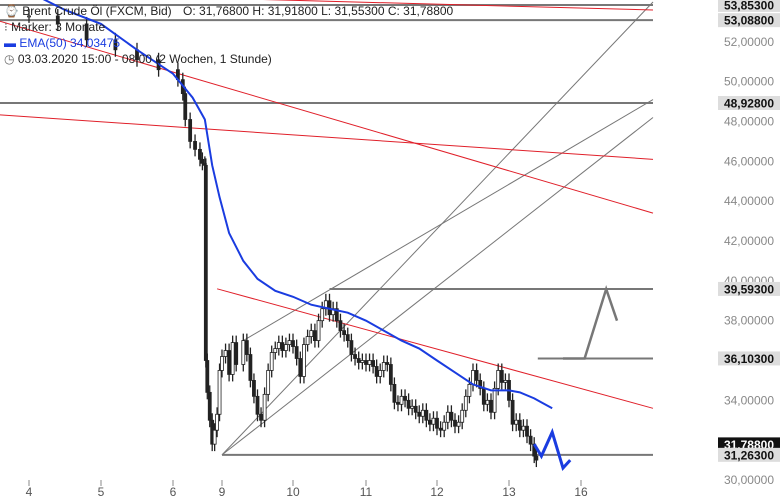  I want to click on x-tick-label: 16, so click(581, 492).